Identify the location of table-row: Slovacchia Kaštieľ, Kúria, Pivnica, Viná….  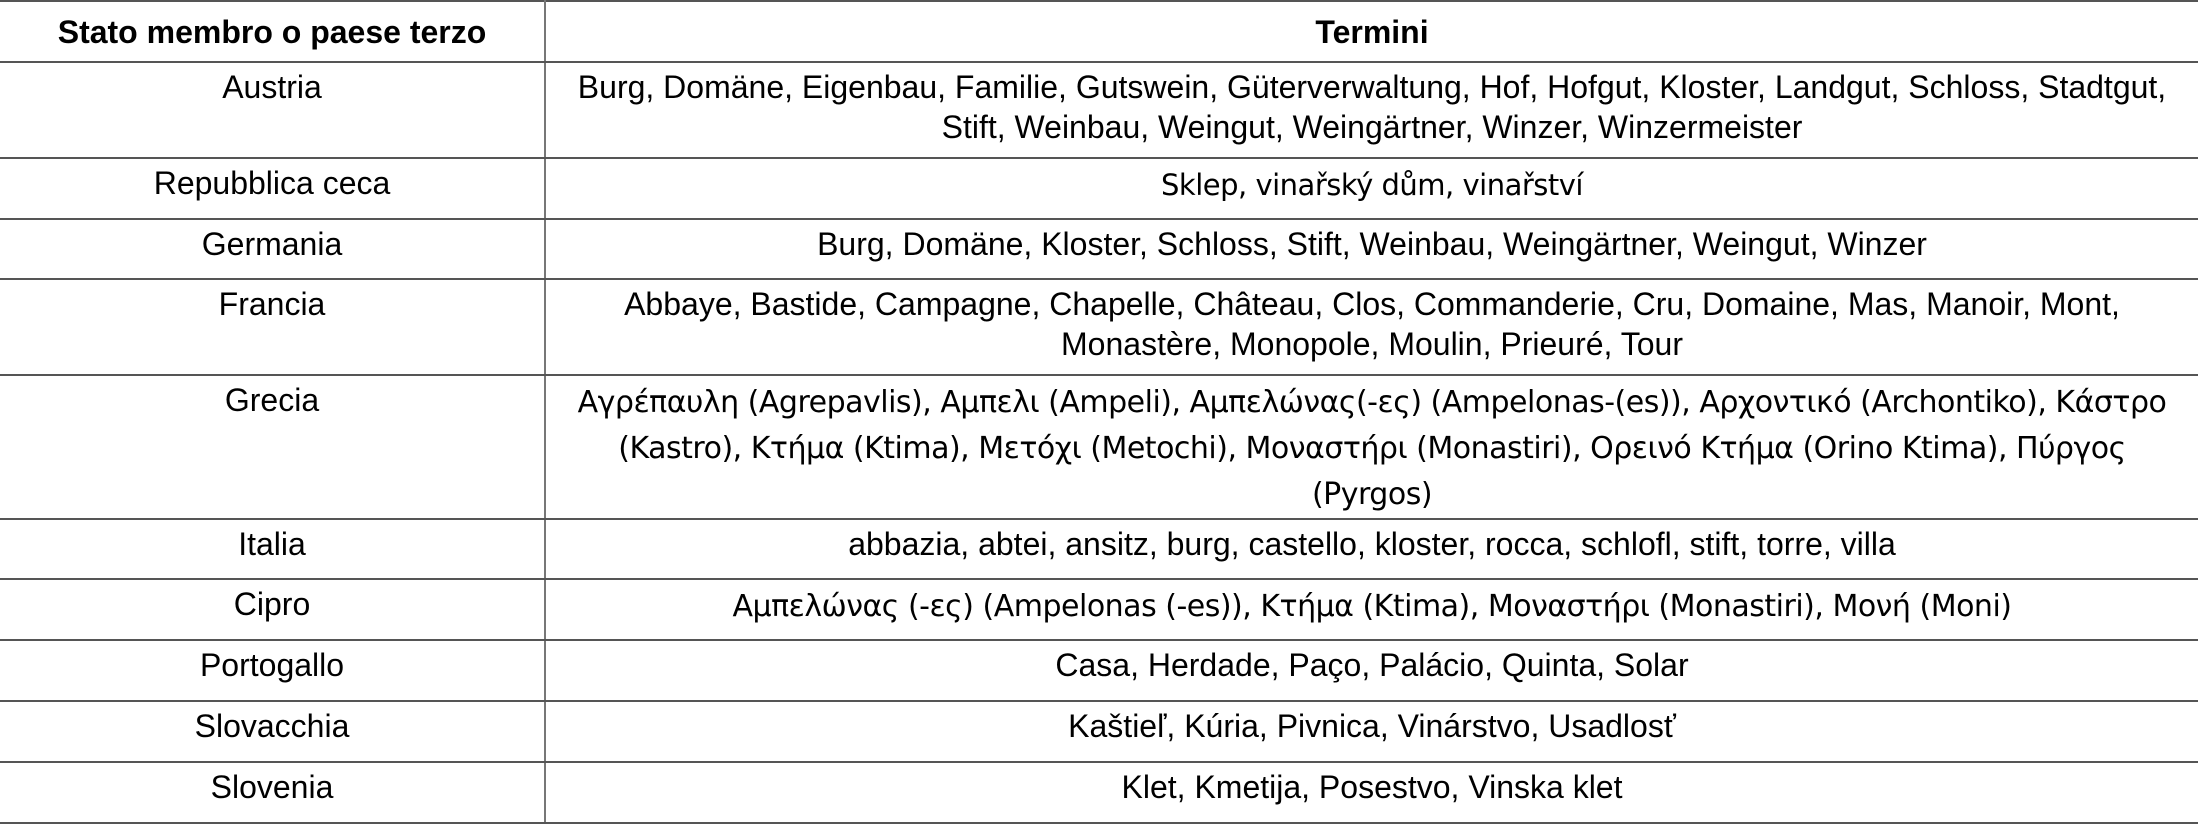
(1099, 731).